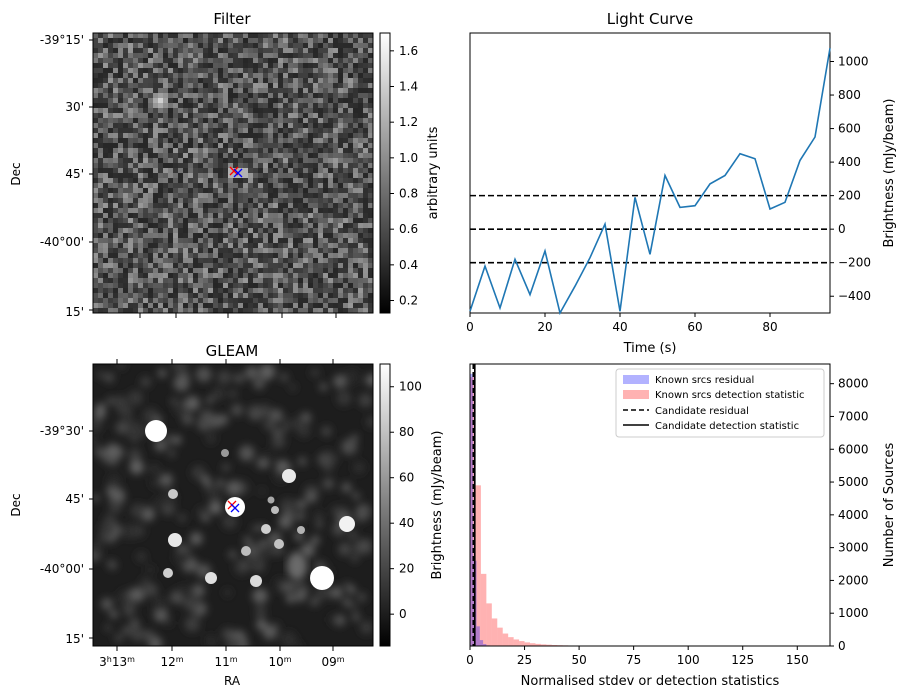 The width and height of the screenshot is (907, 699). What do you see at coordinates (854, 263) in the screenshot?
I see `lc-ytick-label: −200` at bounding box center [854, 263].